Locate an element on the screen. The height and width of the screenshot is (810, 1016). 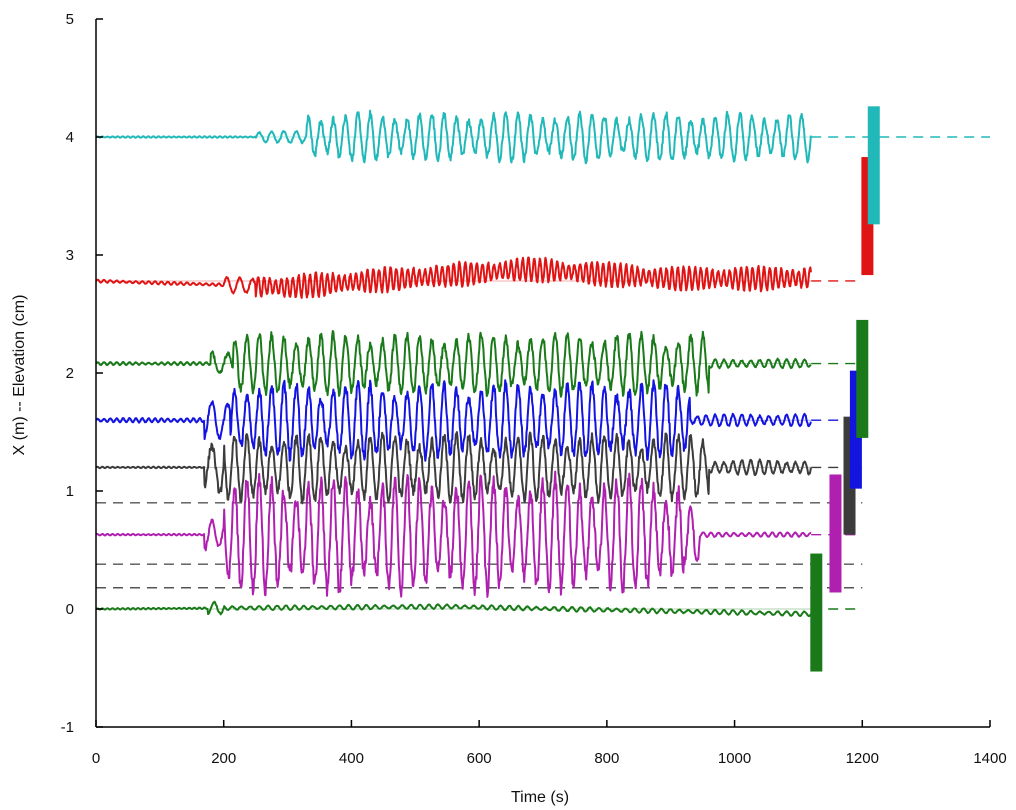
x-tick-label: 1400 is located at coordinates (989, 758).